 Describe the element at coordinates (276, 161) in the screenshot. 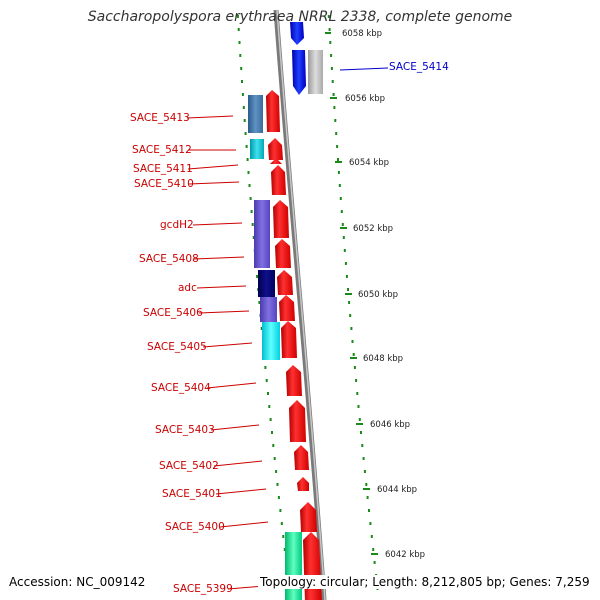

I see `gene-sace5411` at that location.